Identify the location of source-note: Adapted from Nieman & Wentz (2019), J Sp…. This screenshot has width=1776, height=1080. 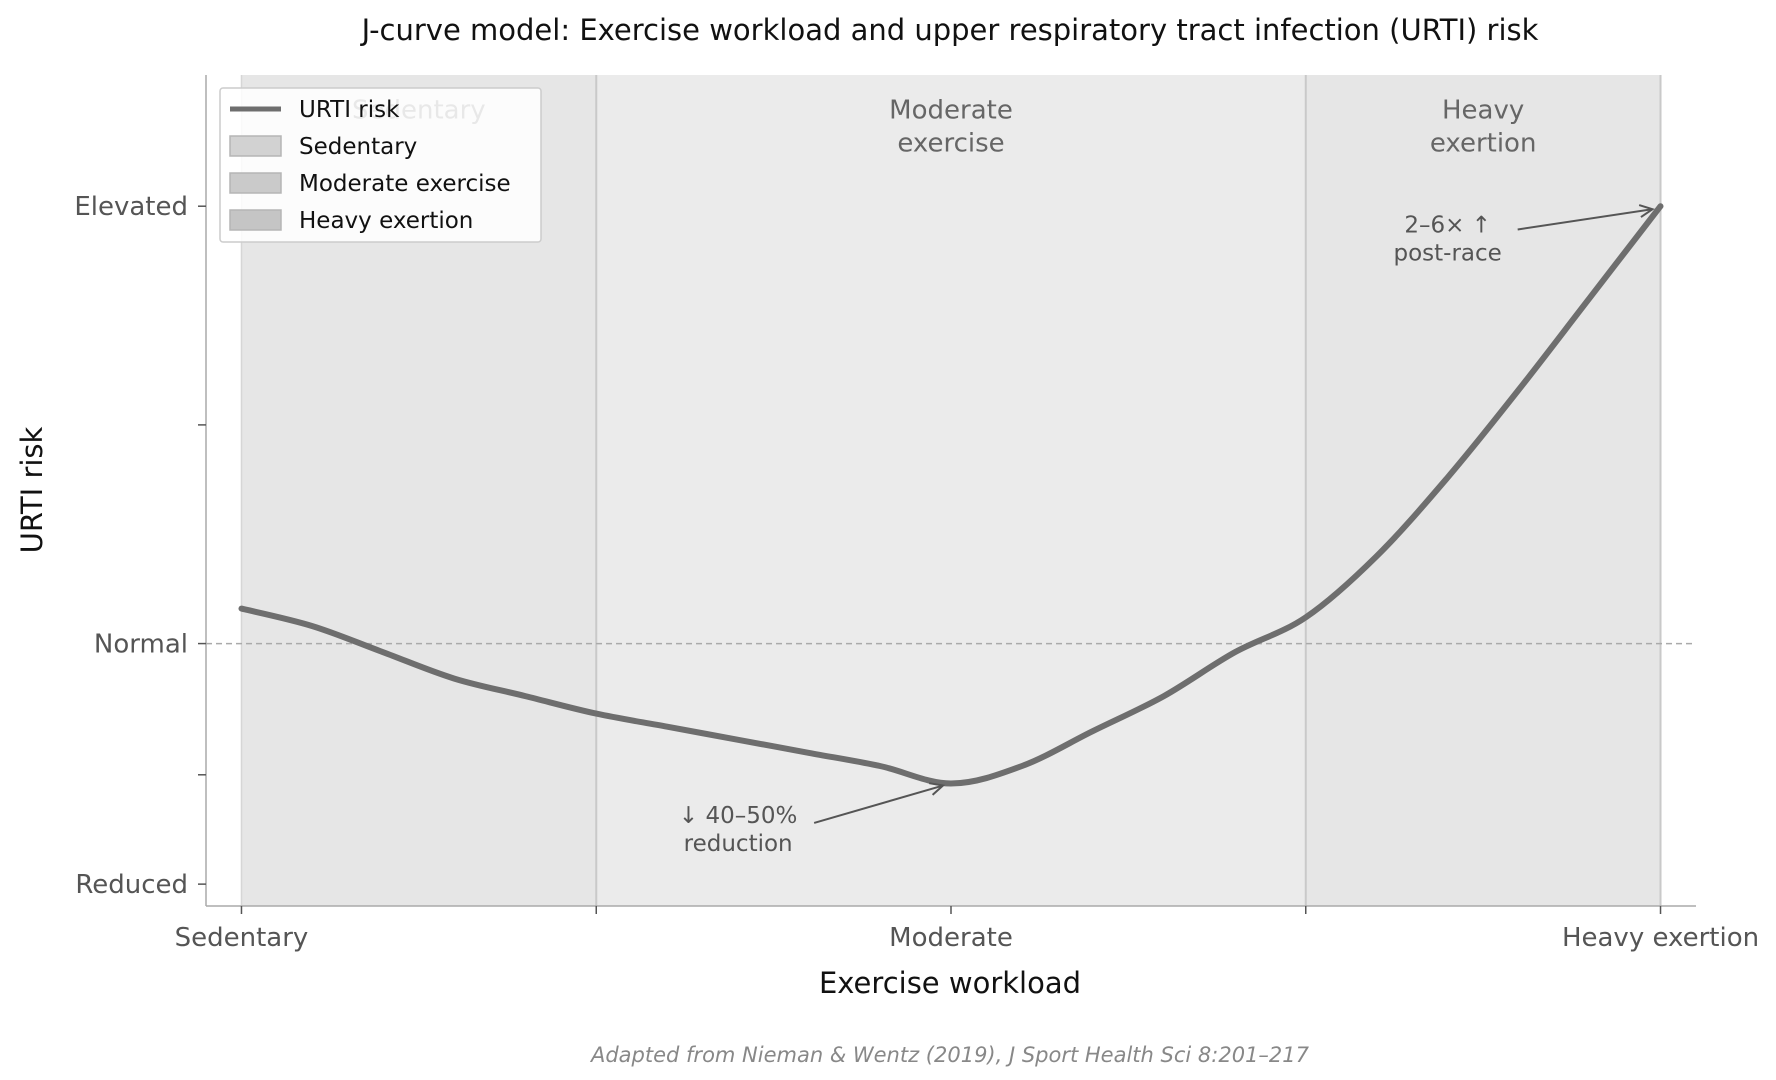
(949, 1055).